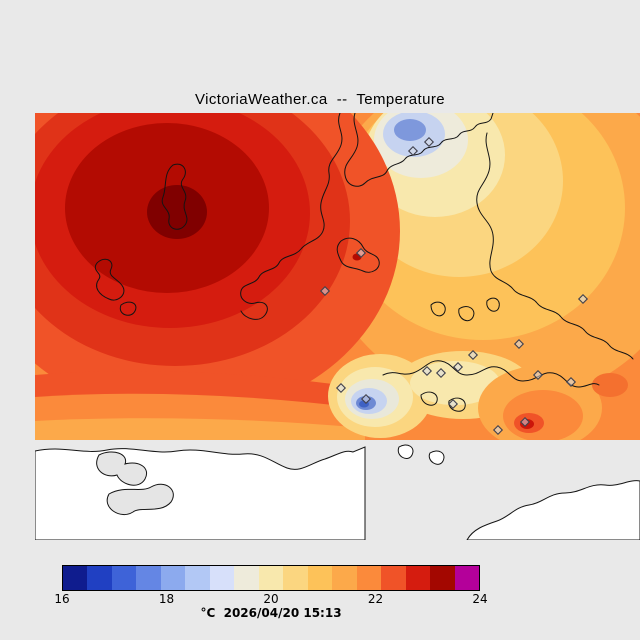  I want to click on colorbar-tick-label: 16, so click(62, 599).